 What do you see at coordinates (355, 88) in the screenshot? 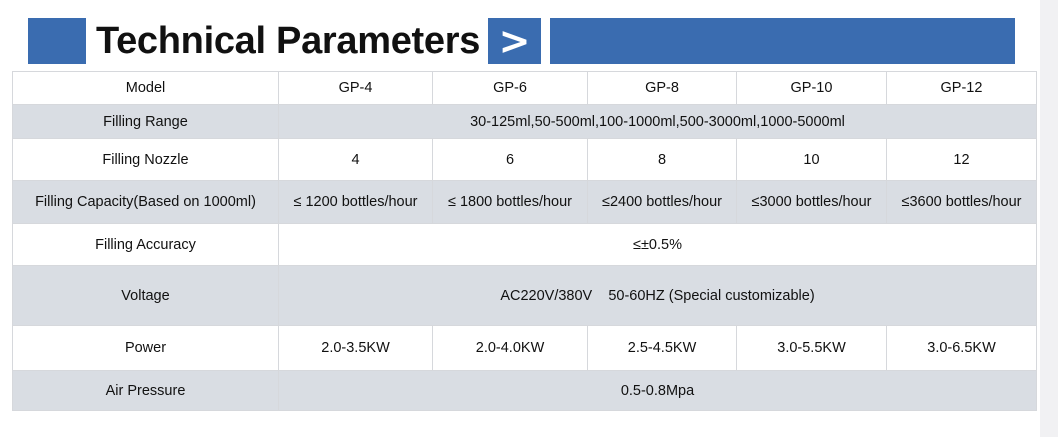
I see `column-header: GP-4` at bounding box center [355, 88].